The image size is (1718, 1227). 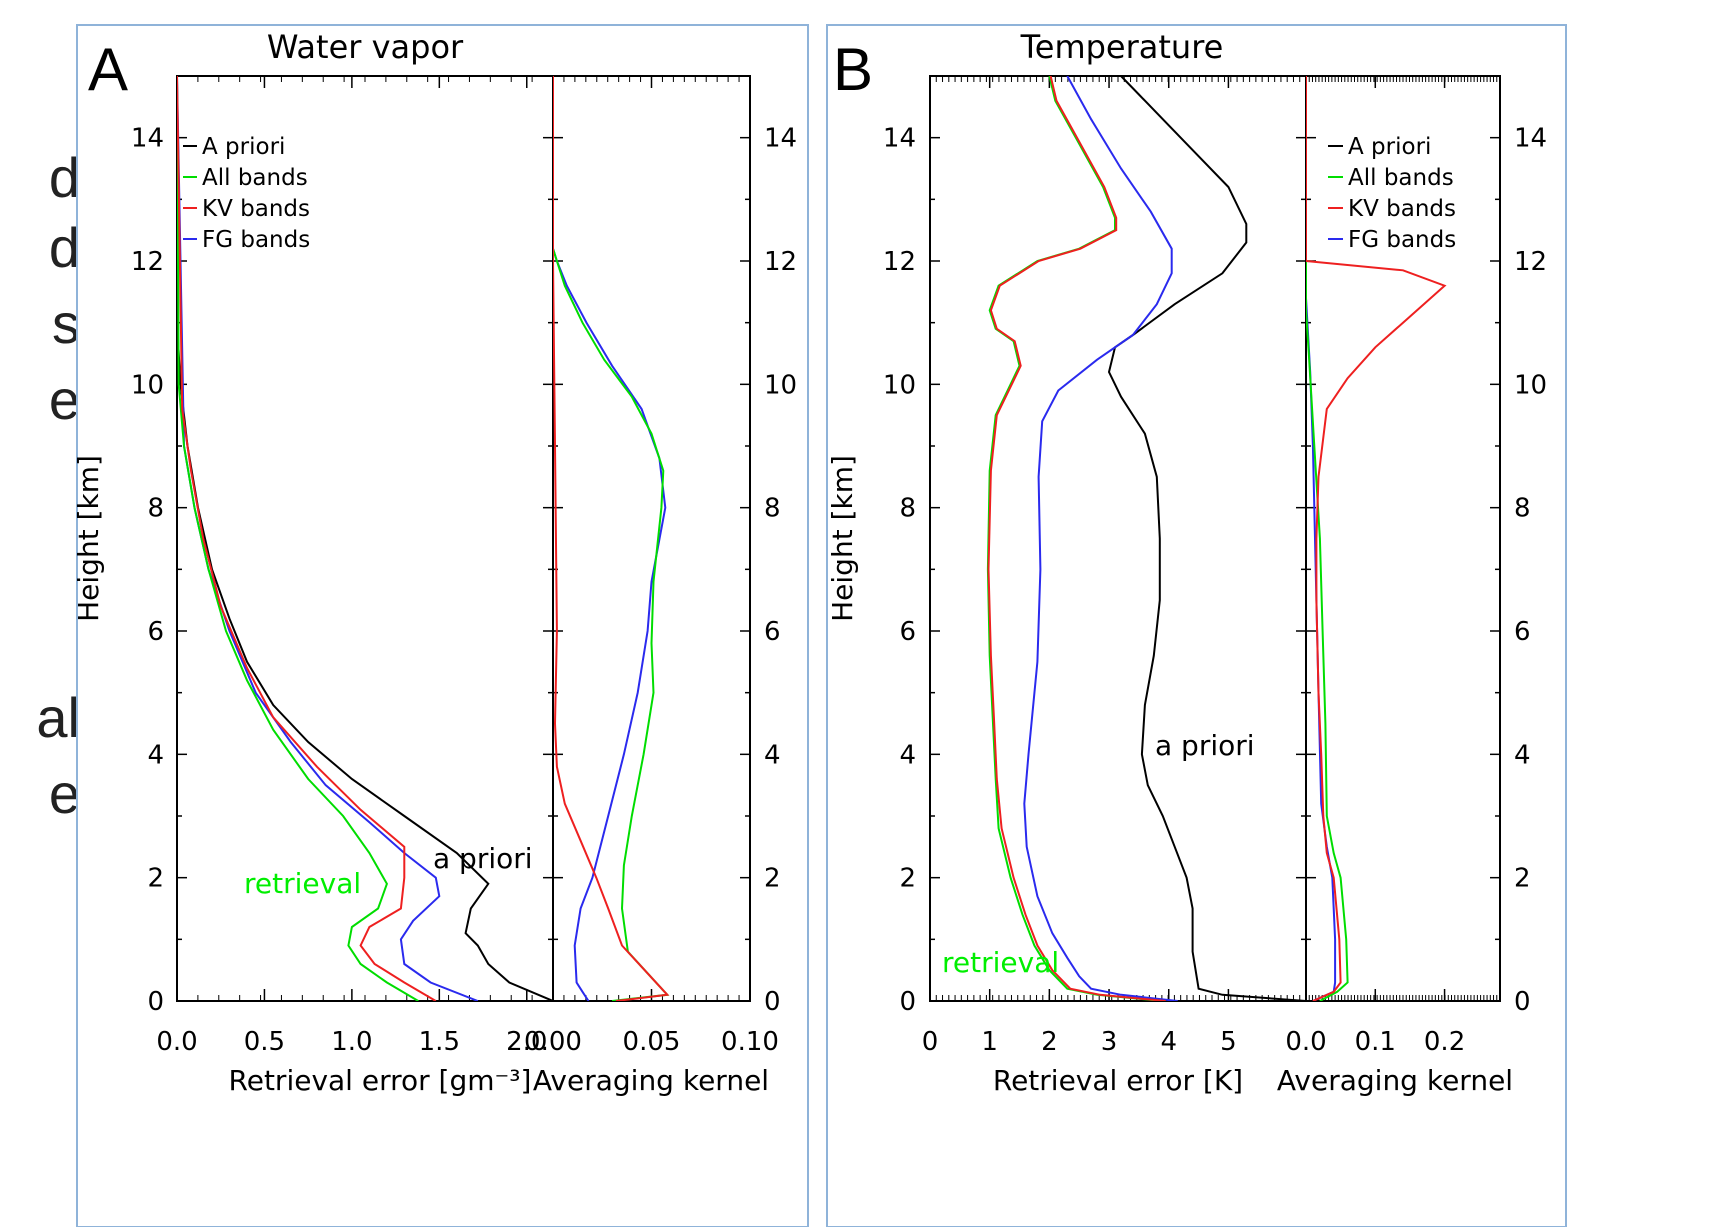 I want to click on x-tick-label: 0.5, so click(x=264, y=1042).